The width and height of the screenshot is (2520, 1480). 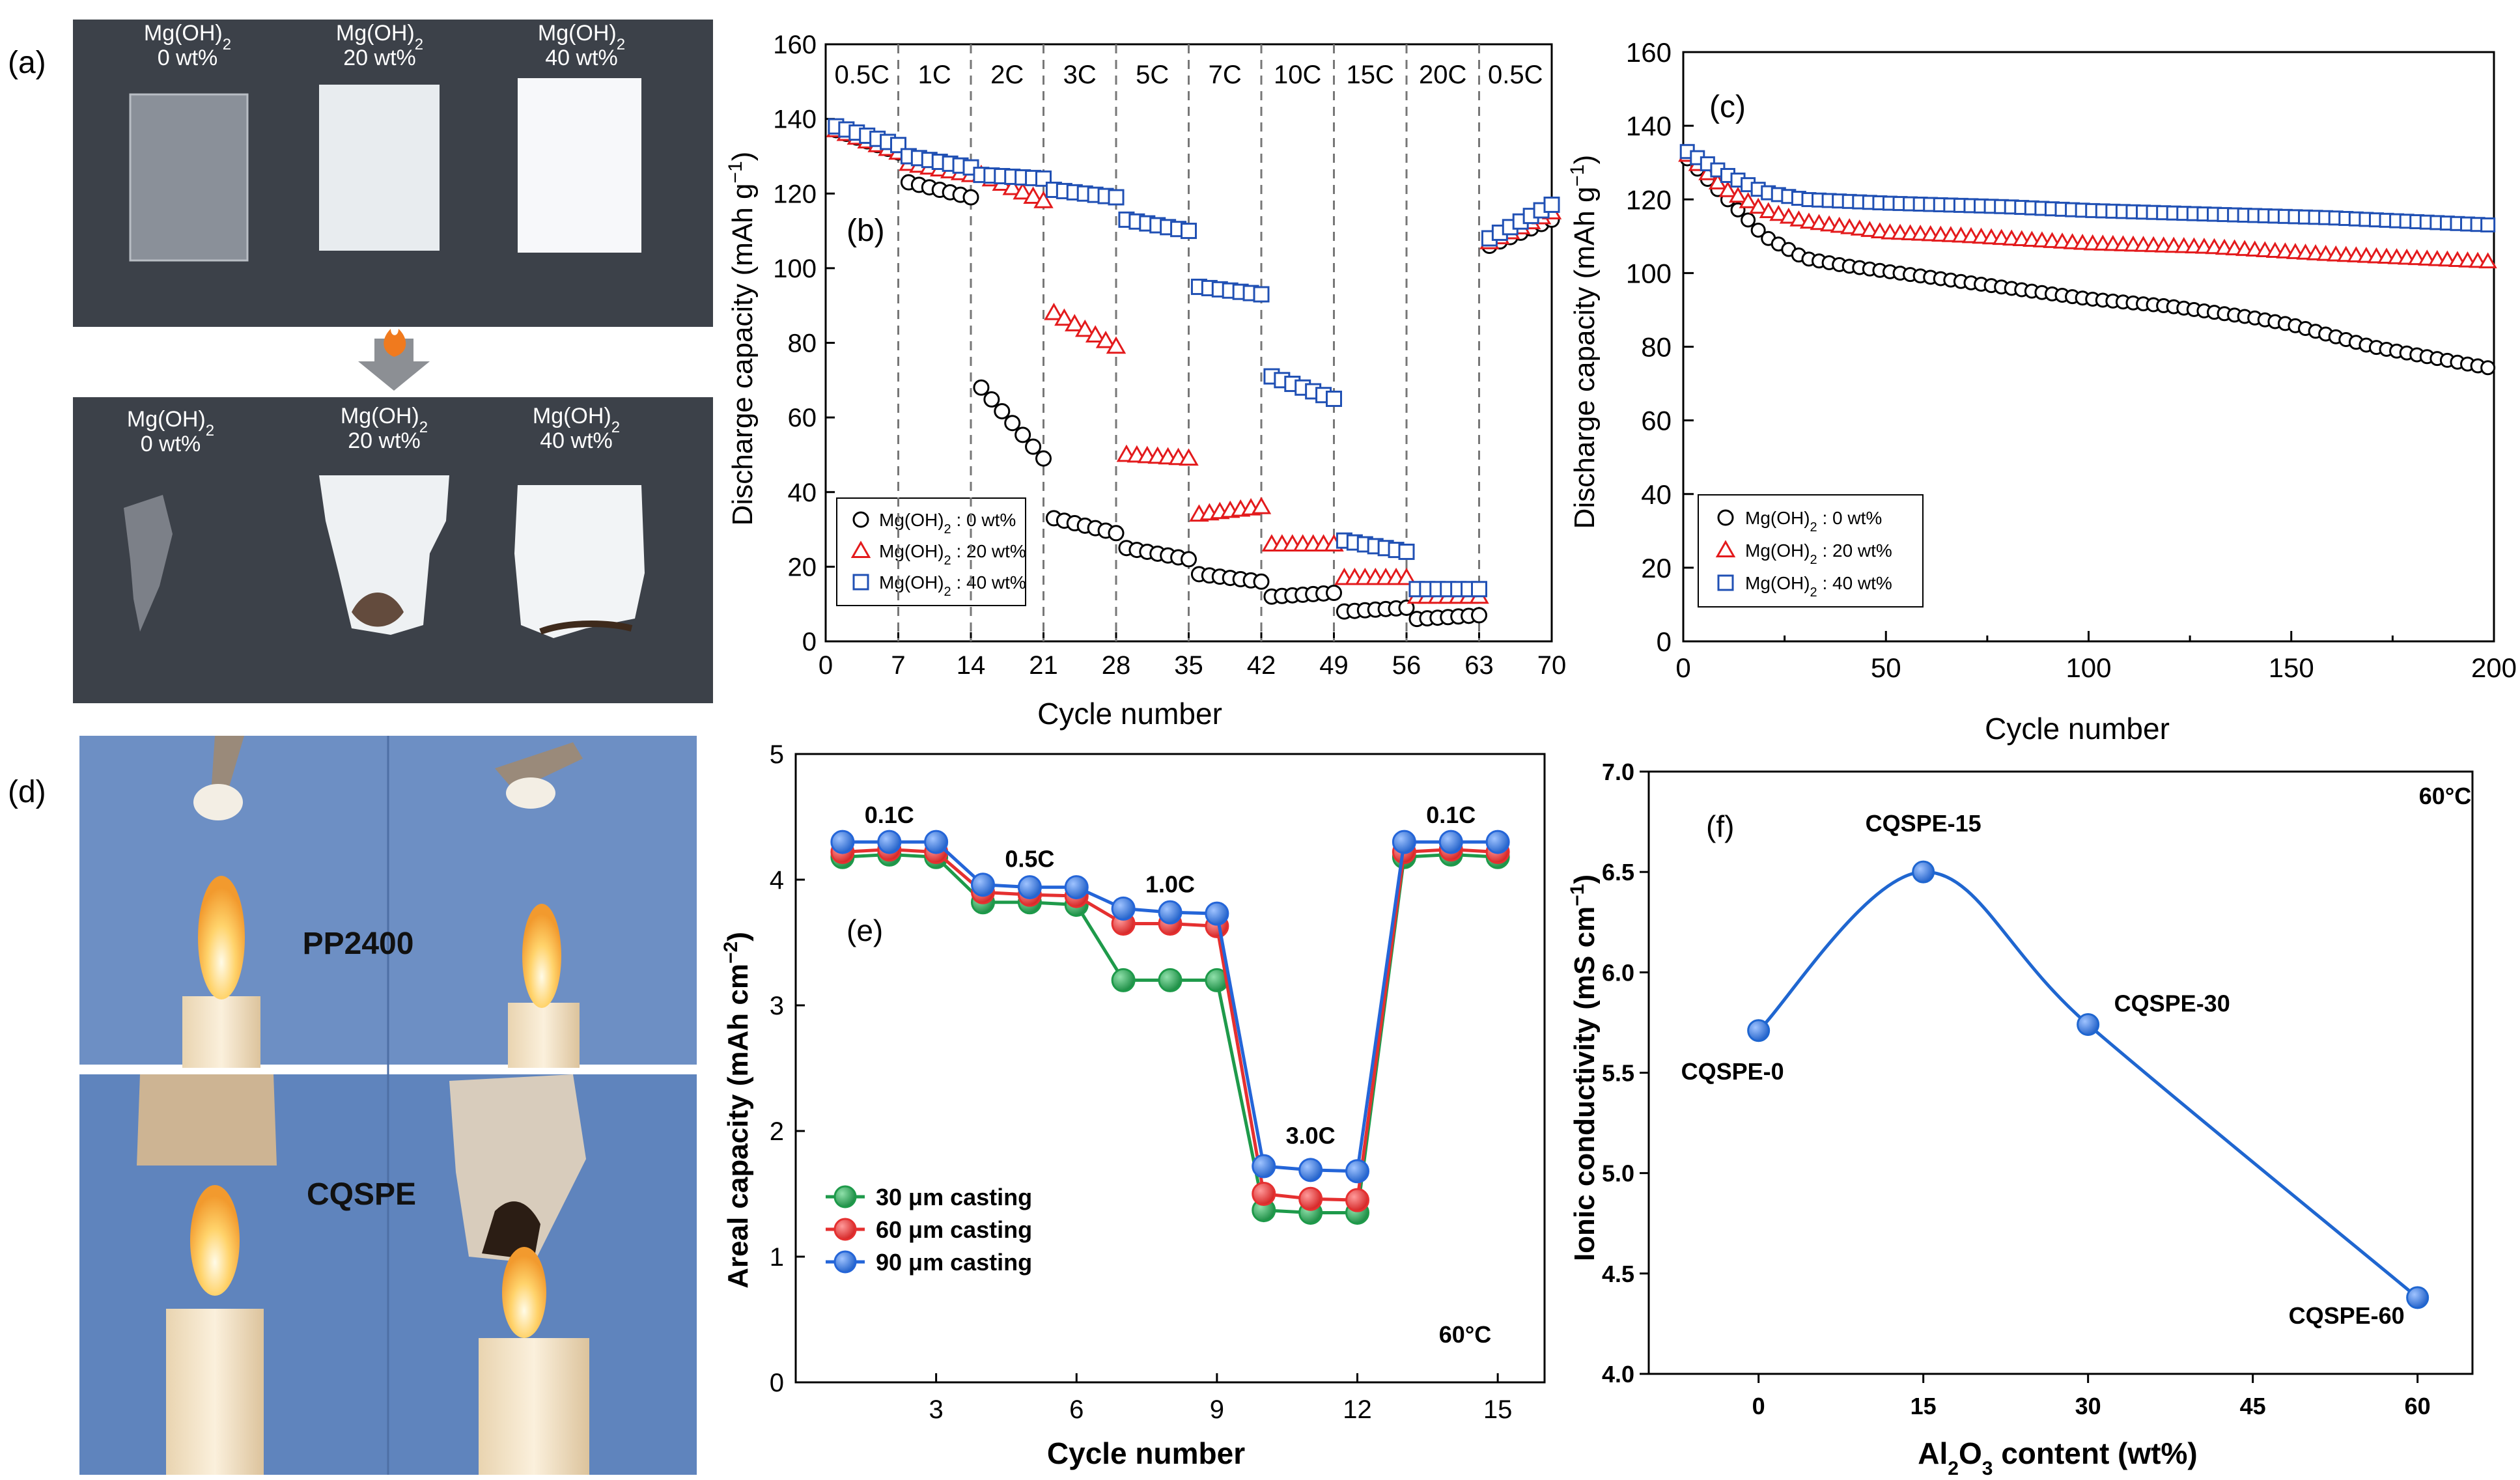 I want to click on chart-b-xtick-label: 49, so click(x=1334, y=666).